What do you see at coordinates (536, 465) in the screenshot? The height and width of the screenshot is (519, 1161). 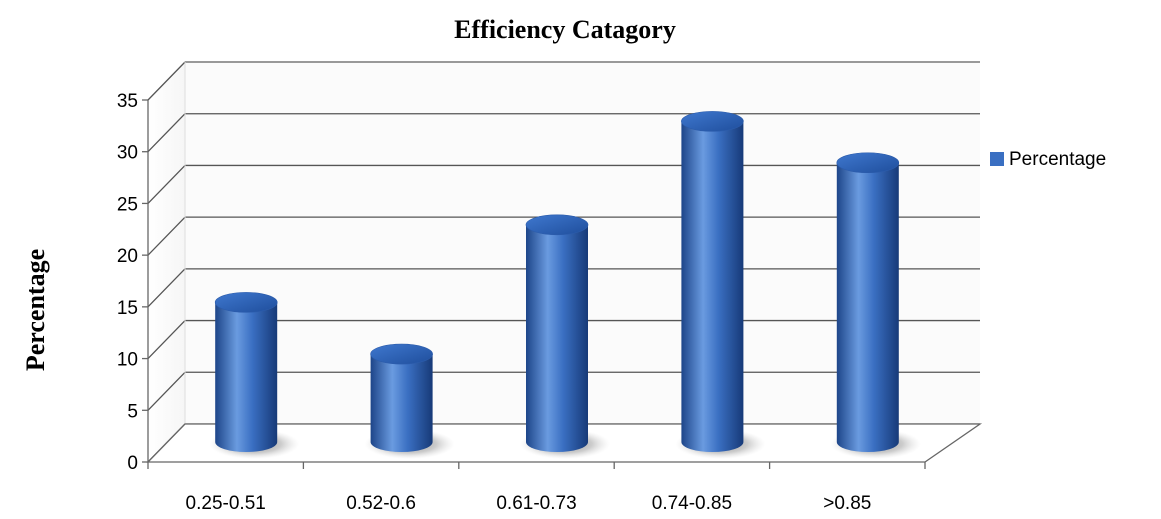 I see `x-axis` at bounding box center [536, 465].